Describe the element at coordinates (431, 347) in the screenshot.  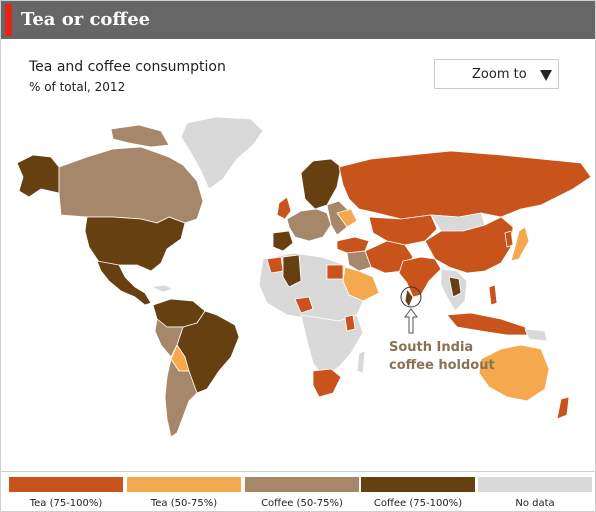
I see `annotation-line-1: South India` at that location.